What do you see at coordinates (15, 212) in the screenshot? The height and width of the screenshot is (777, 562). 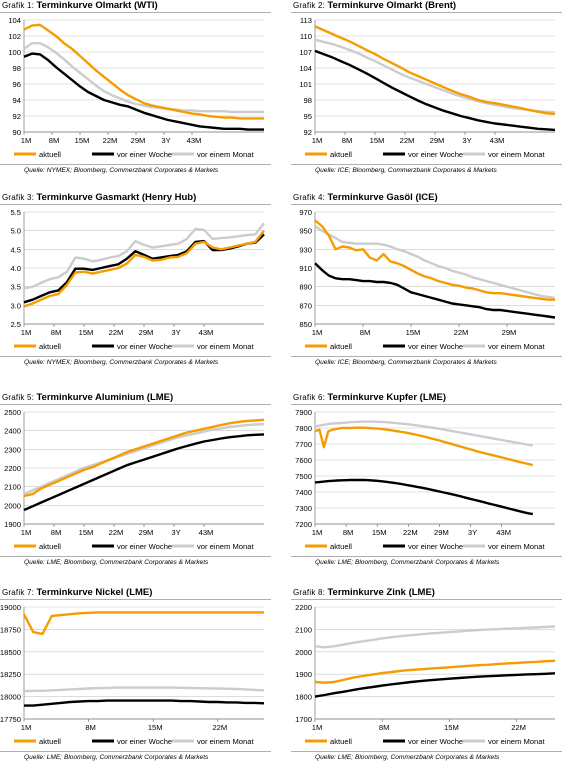 I see `y-tick-label: 5.5` at bounding box center [15, 212].